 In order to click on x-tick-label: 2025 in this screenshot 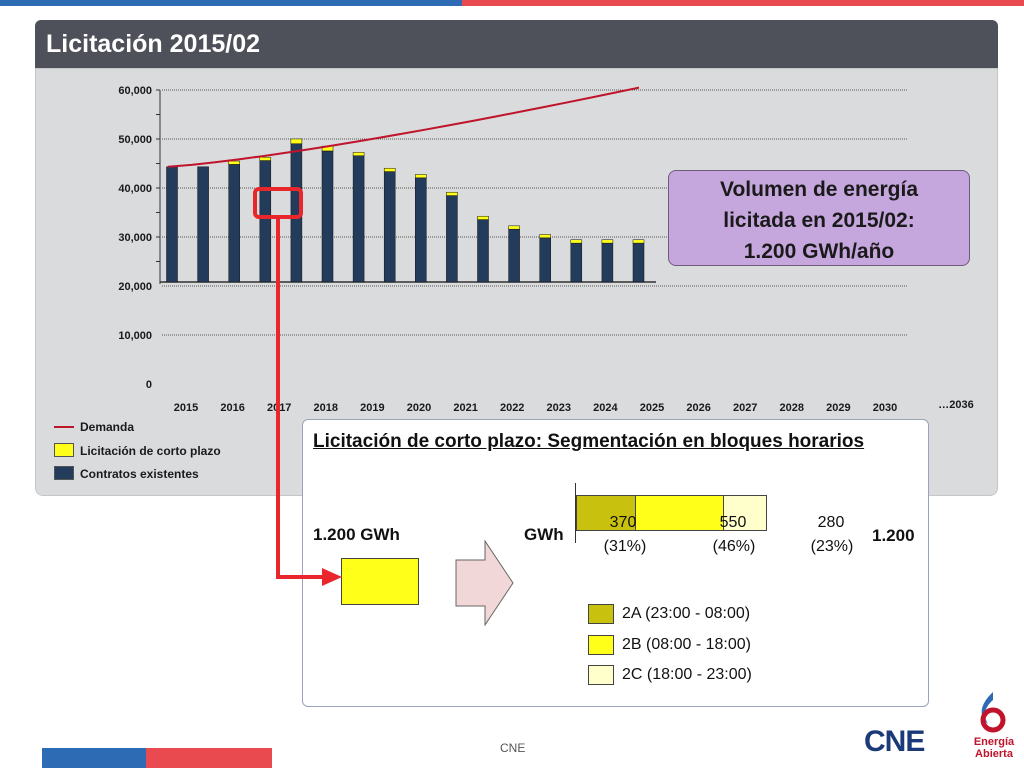, I will do `click(652, 408)`.